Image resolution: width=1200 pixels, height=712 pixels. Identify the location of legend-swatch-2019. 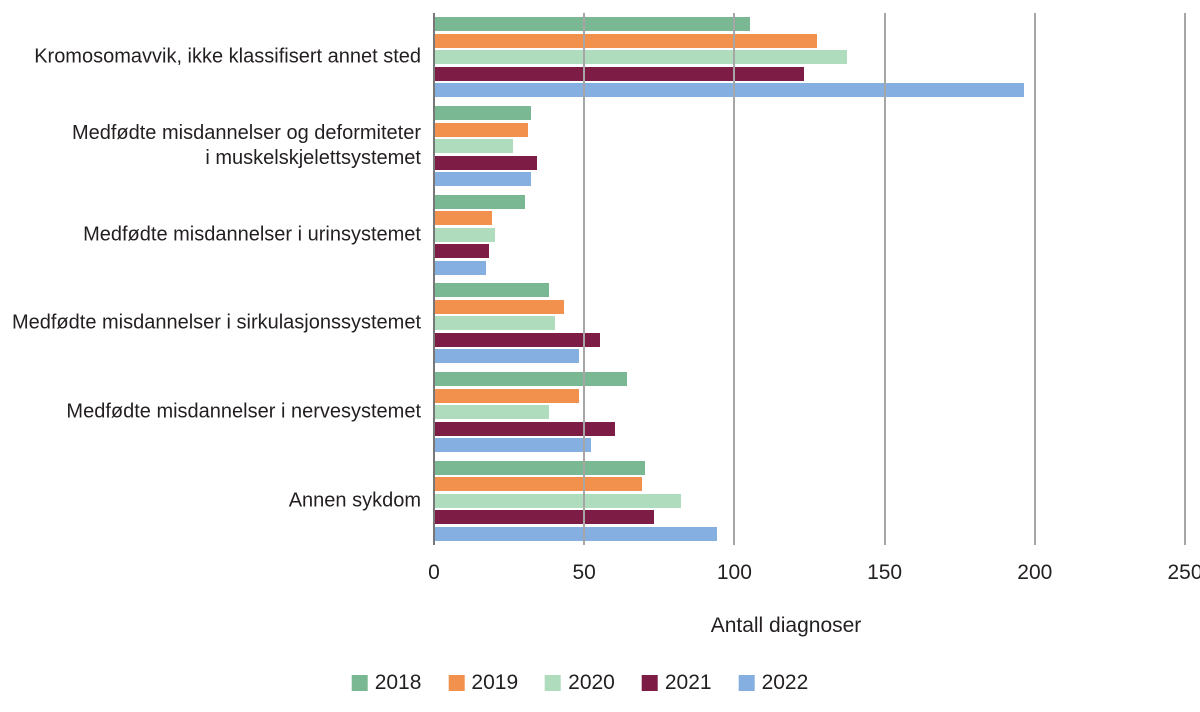
(456, 683).